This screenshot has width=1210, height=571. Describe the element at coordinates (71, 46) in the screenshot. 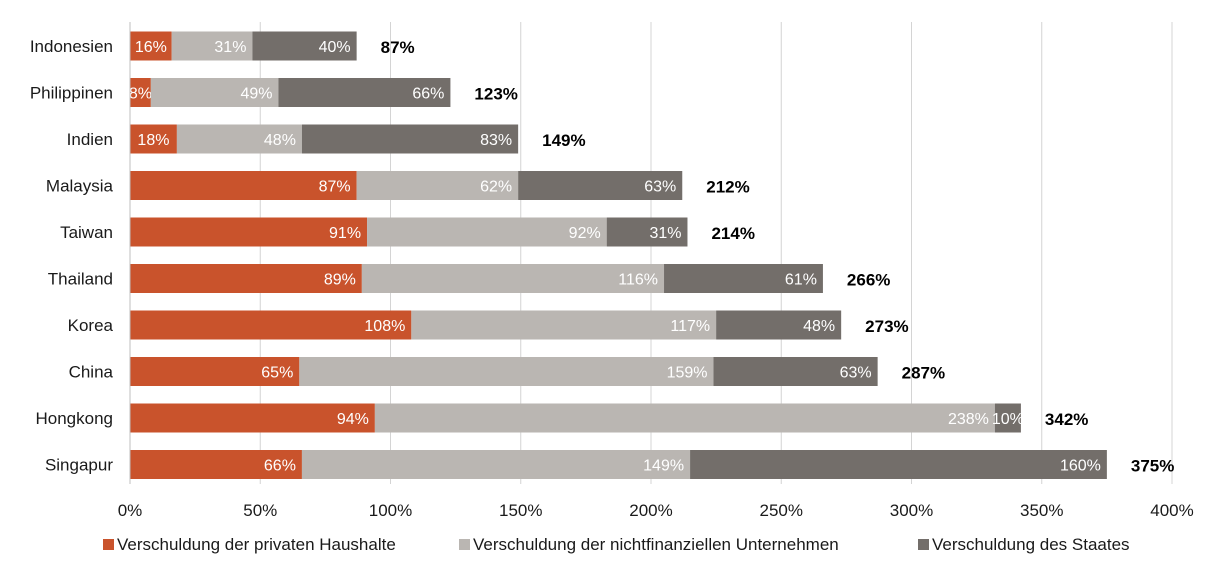

I see `category-label: Indonesien` at that location.